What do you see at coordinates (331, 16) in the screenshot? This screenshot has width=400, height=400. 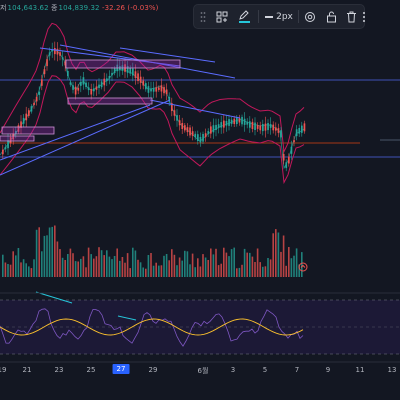 I see `lock-icon` at bounding box center [331, 16].